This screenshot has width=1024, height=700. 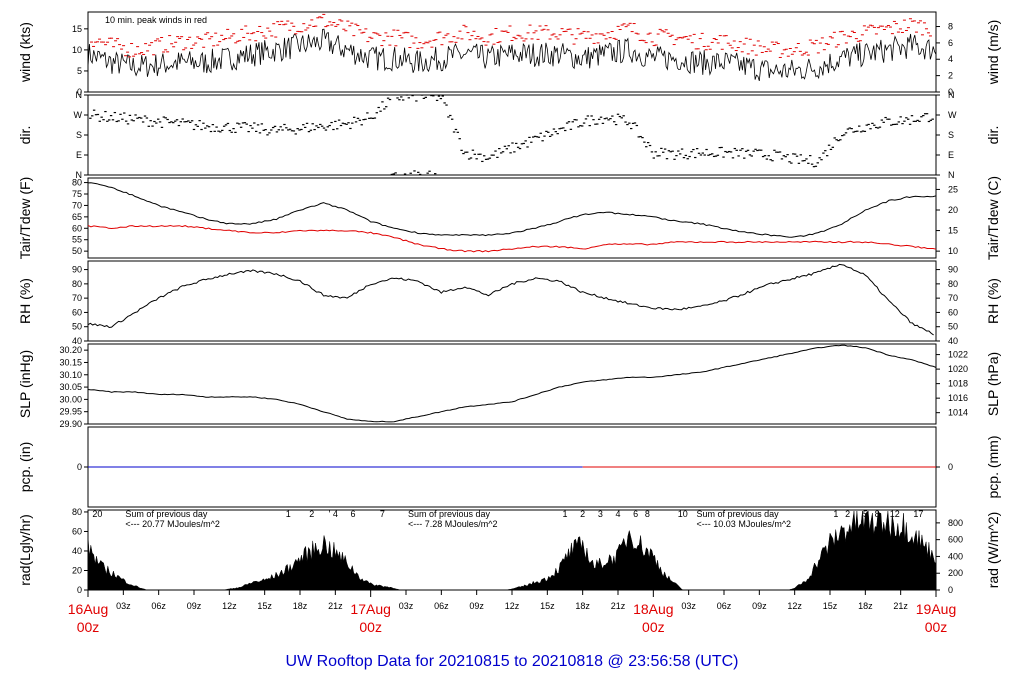 I want to click on solar-note: <--- 20.77 MJoules/m^2, so click(x=172, y=524).